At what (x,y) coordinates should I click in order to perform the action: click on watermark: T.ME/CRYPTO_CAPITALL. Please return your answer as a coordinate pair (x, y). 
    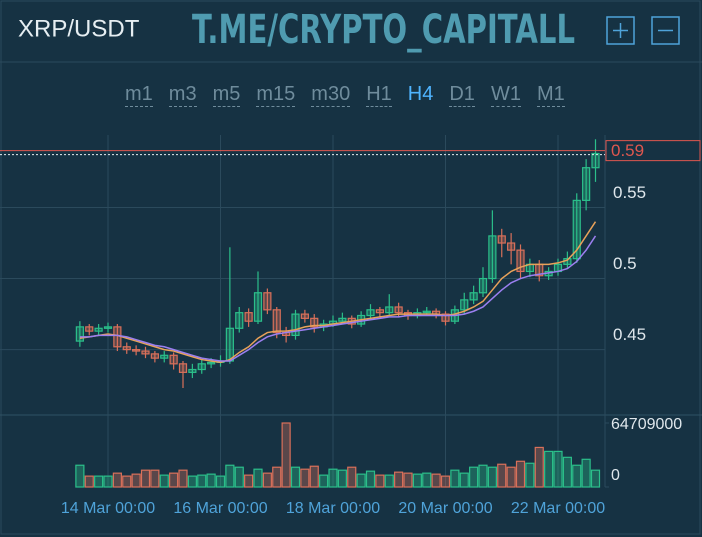
    Looking at the image, I should click on (383, 30).